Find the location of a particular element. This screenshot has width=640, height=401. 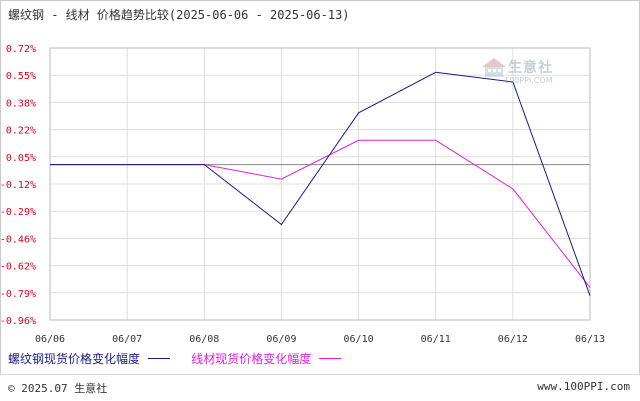

legend-label-series2: 线材现货价格变化幅度 is located at coordinates (251, 359).